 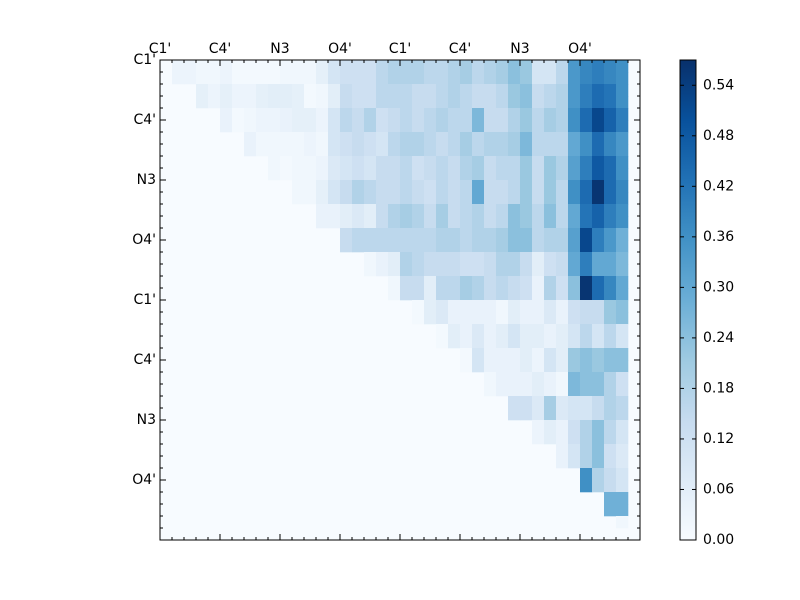 What do you see at coordinates (580, 49) in the screenshot?
I see `x-tick-label: O4'` at bounding box center [580, 49].